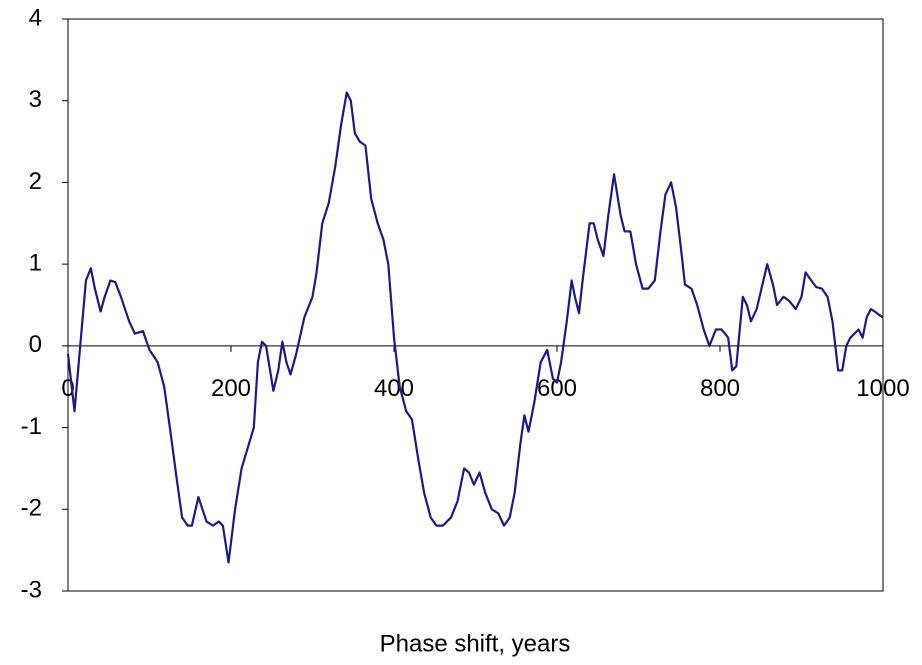 The image size is (922, 665). I want to click on x-axis-label: Phase shift, years, so click(475, 643).